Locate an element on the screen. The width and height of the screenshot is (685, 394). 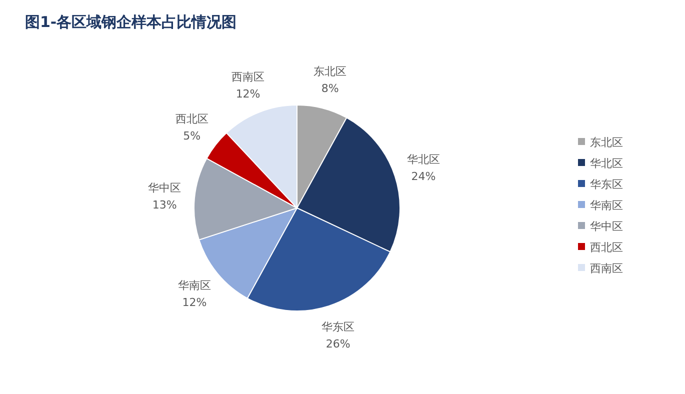
legend-label: 东北区 is located at coordinates (606, 142).